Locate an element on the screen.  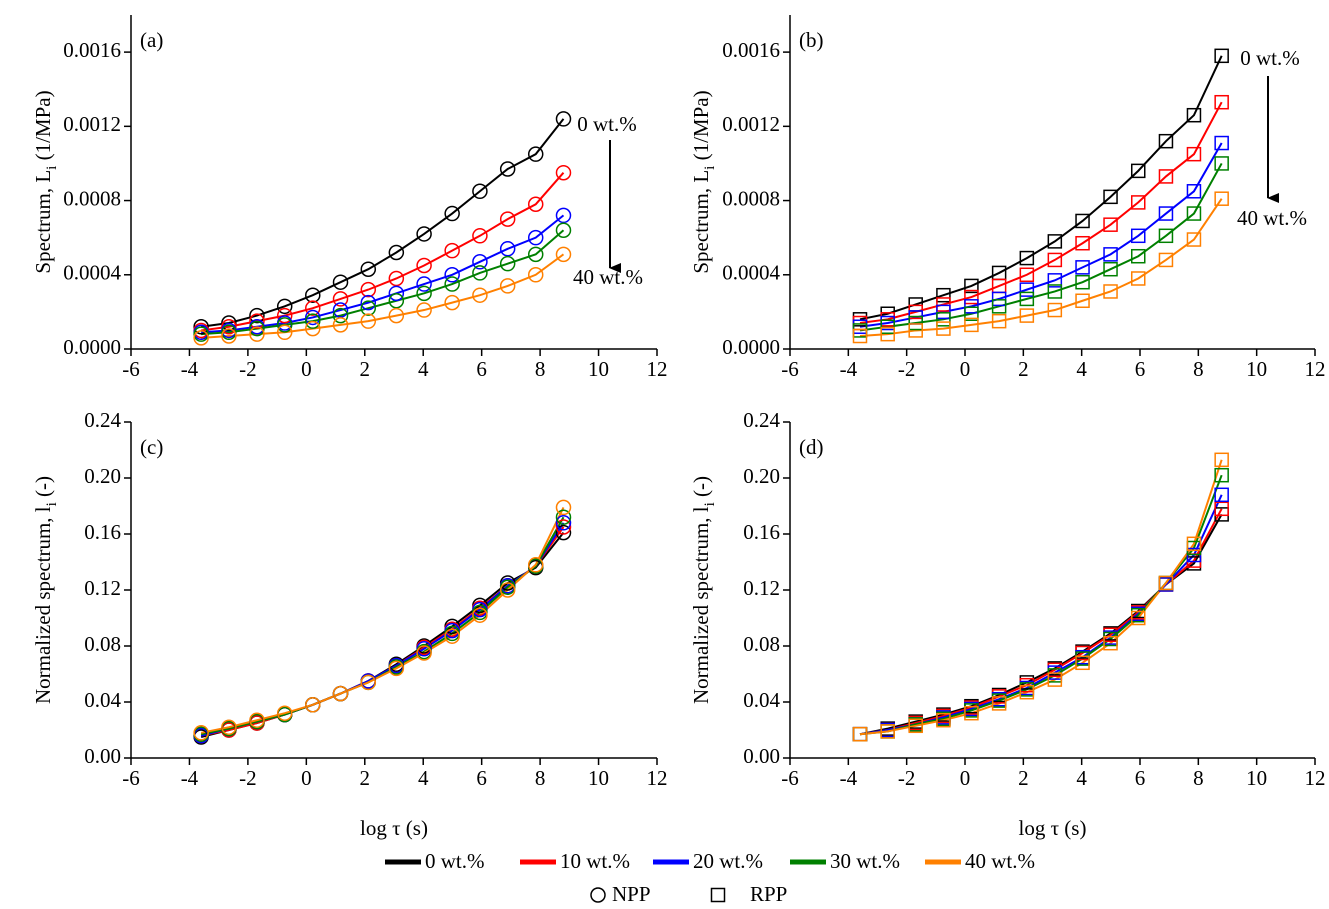
panel-label: (d) is located at coordinates (811, 447).